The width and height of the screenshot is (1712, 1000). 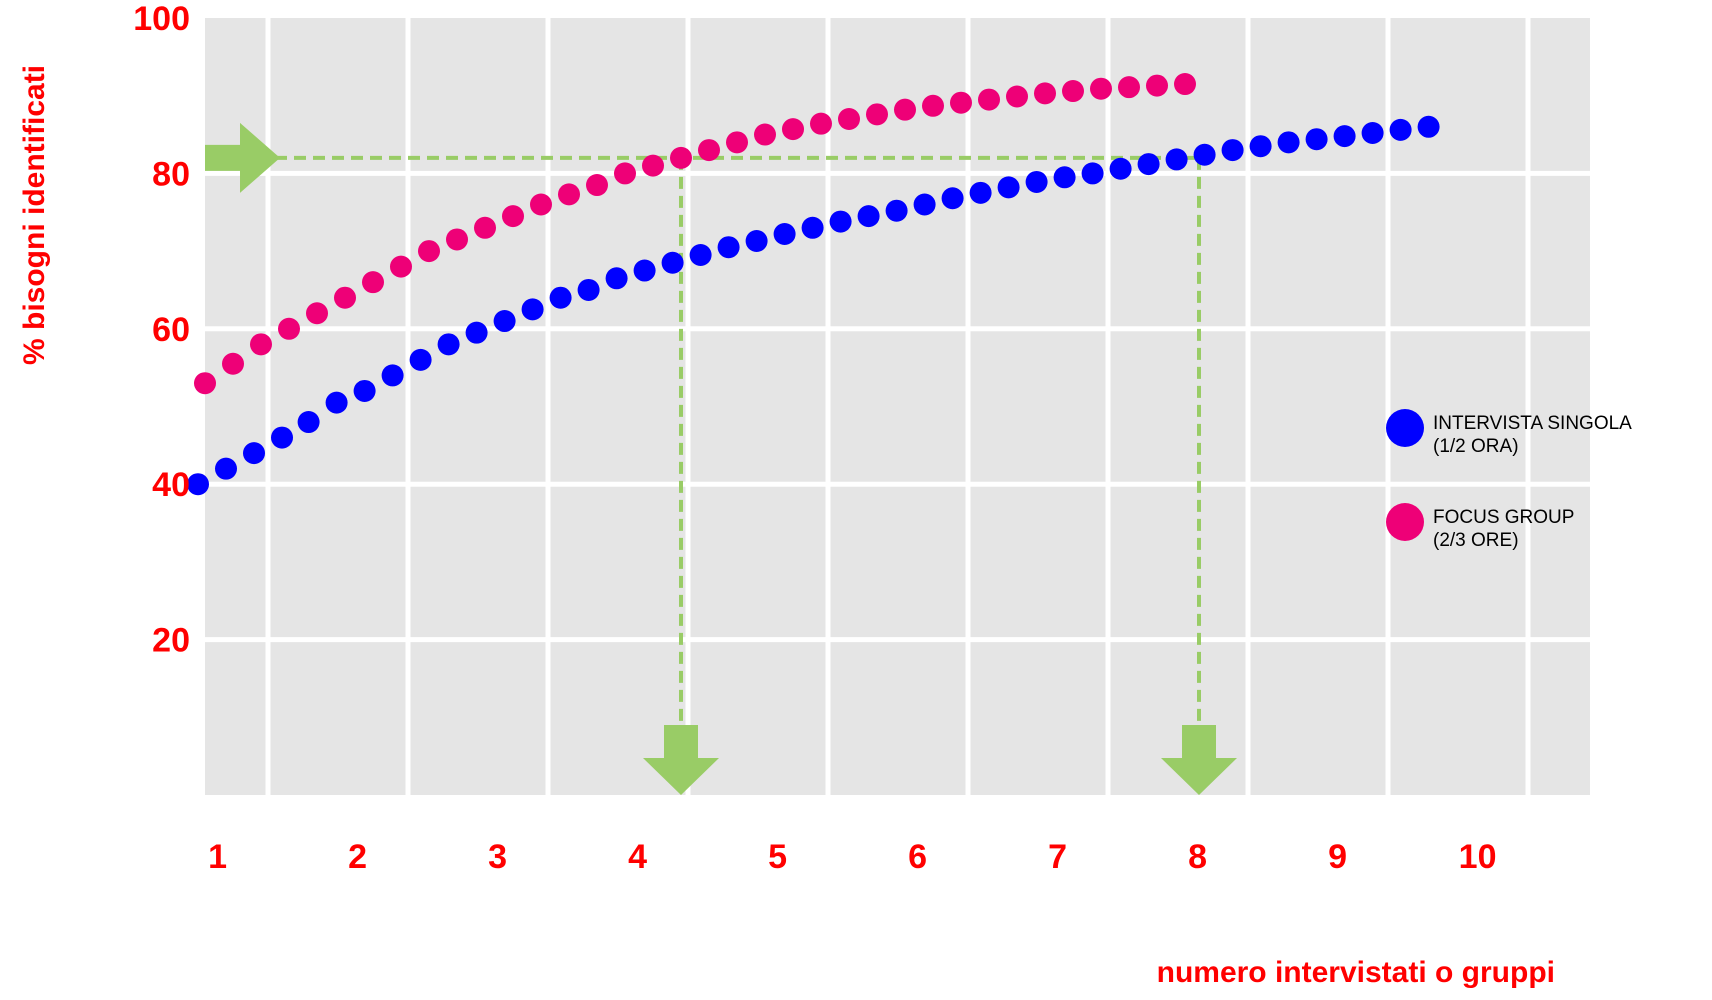 What do you see at coordinates (1405, 522) in the screenshot?
I see `legend-focus-group-marker` at bounding box center [1405, 522].